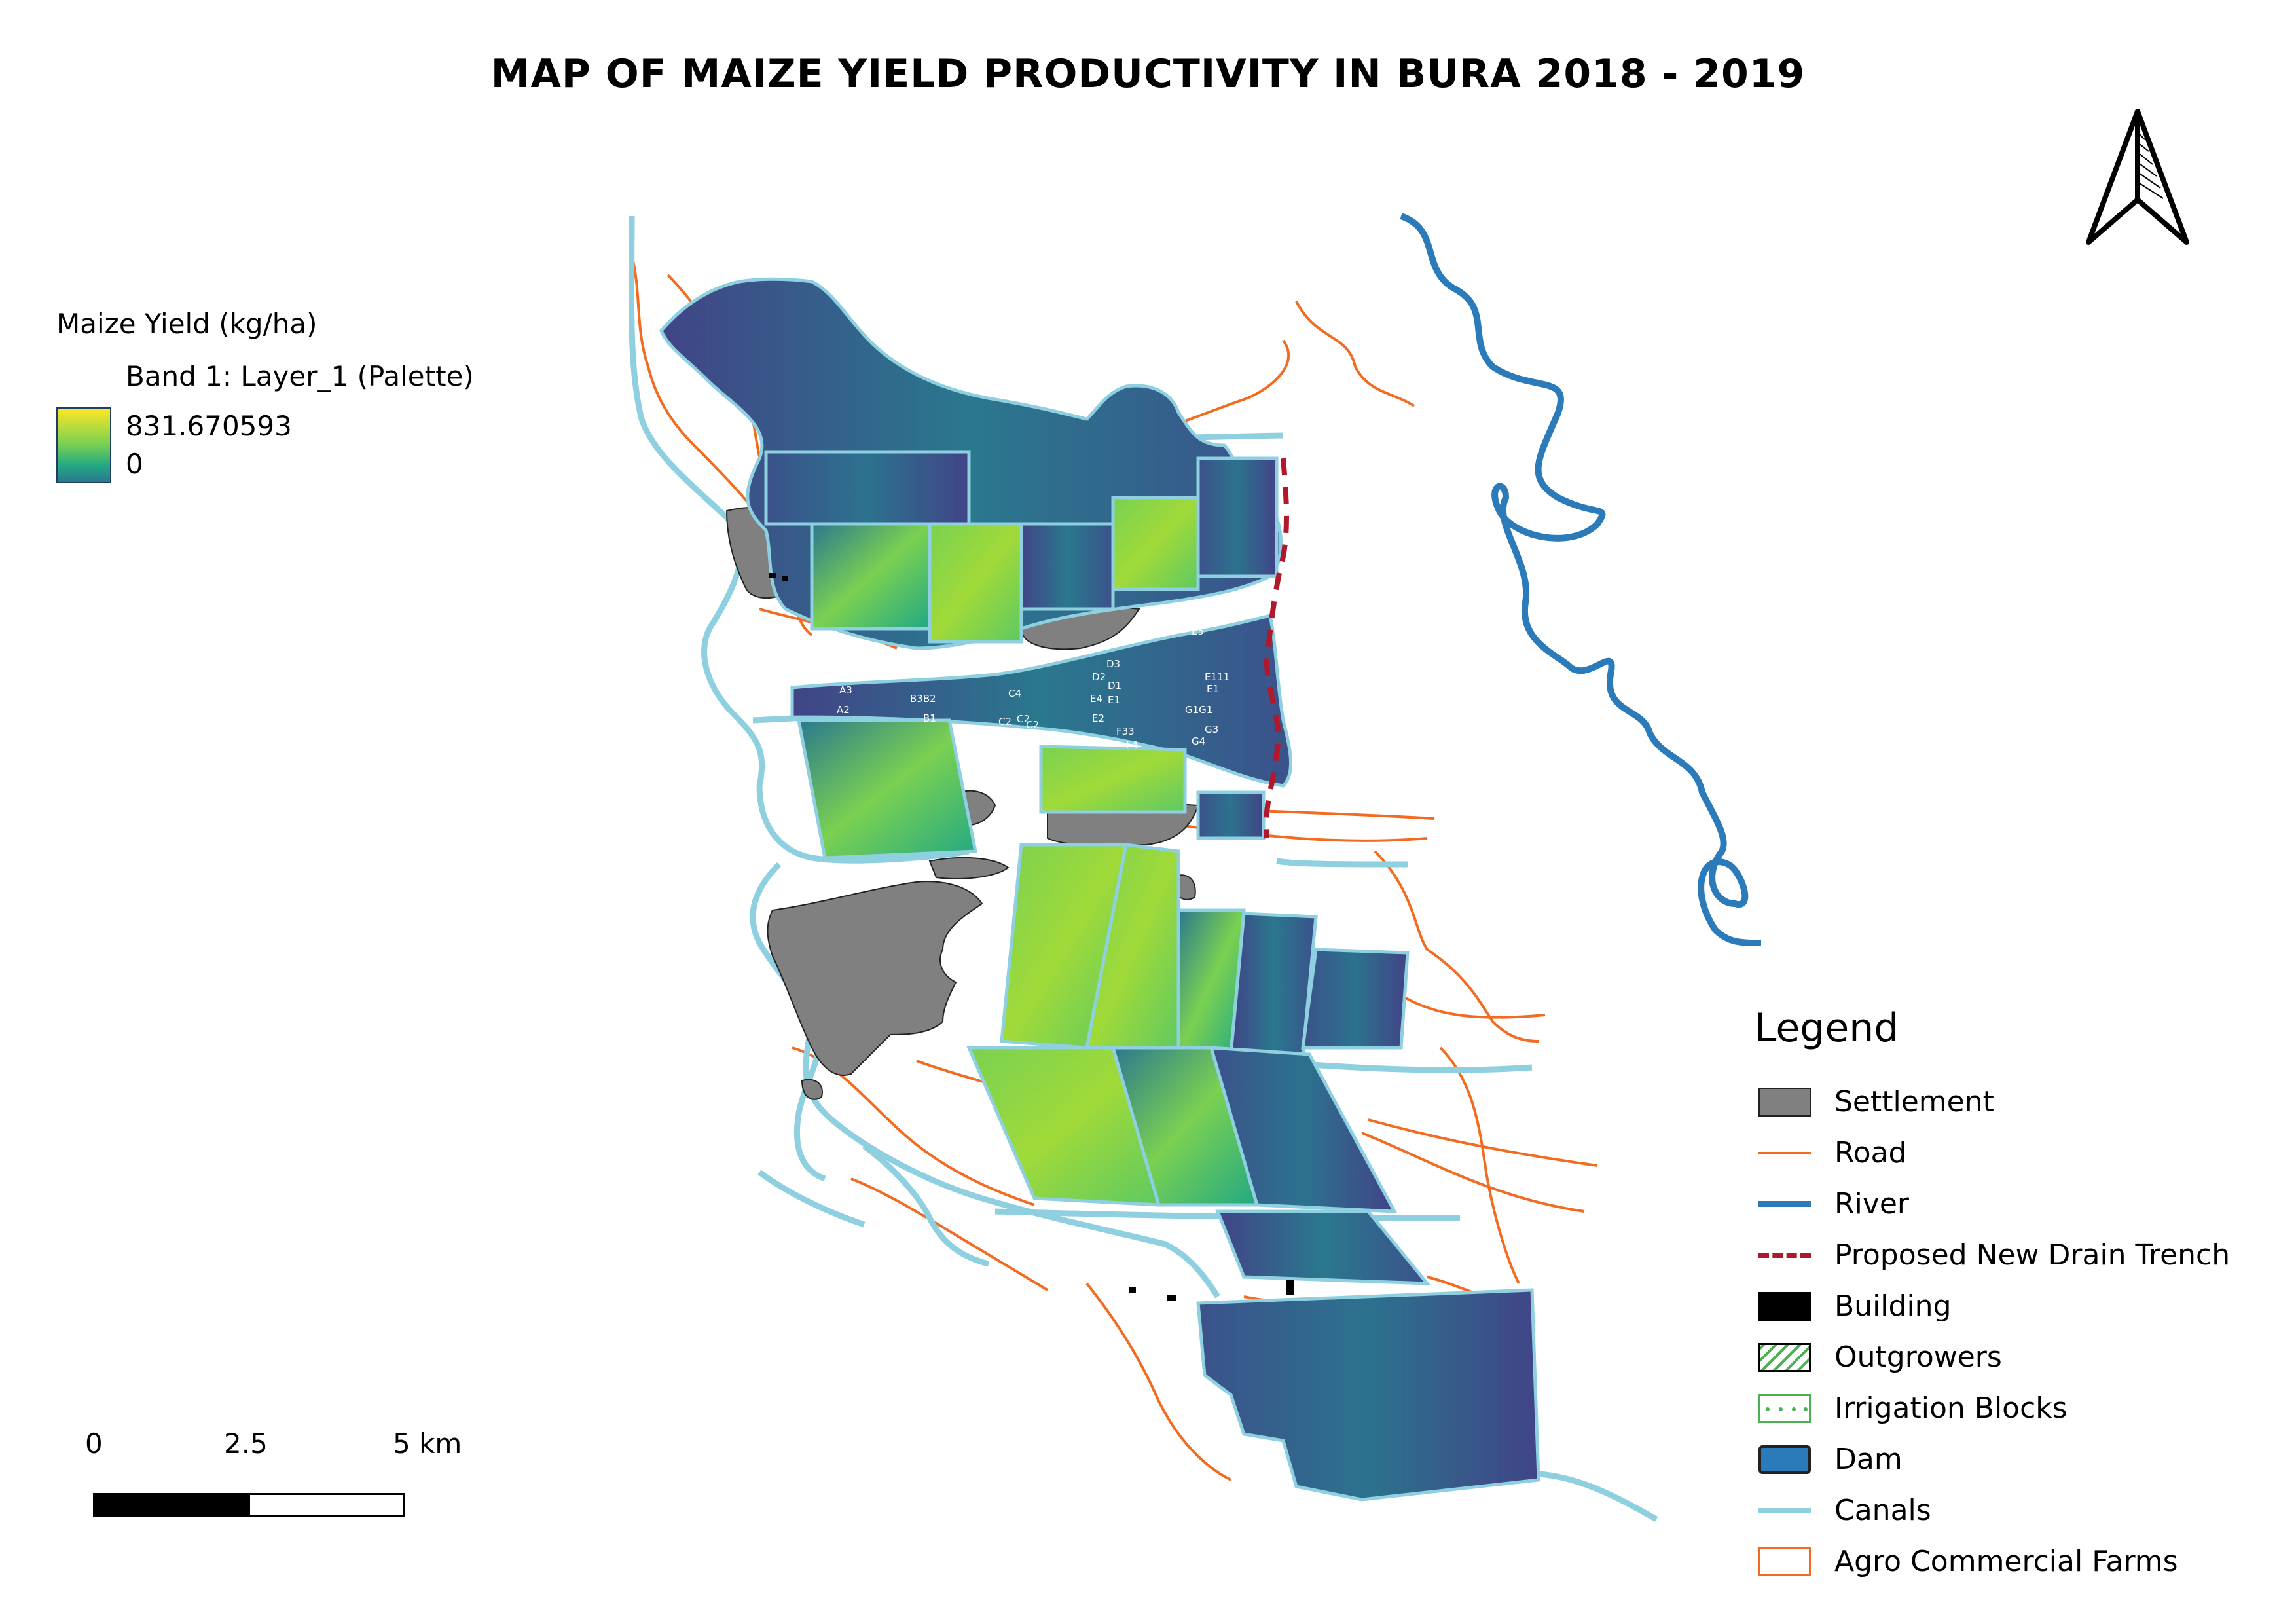 Image resolution: width=2296 pixels, height=1624 pixels. Describe the element at coordinates (2003, 1153) in the screenshot. I see `legend-item-road: Road` at that location.